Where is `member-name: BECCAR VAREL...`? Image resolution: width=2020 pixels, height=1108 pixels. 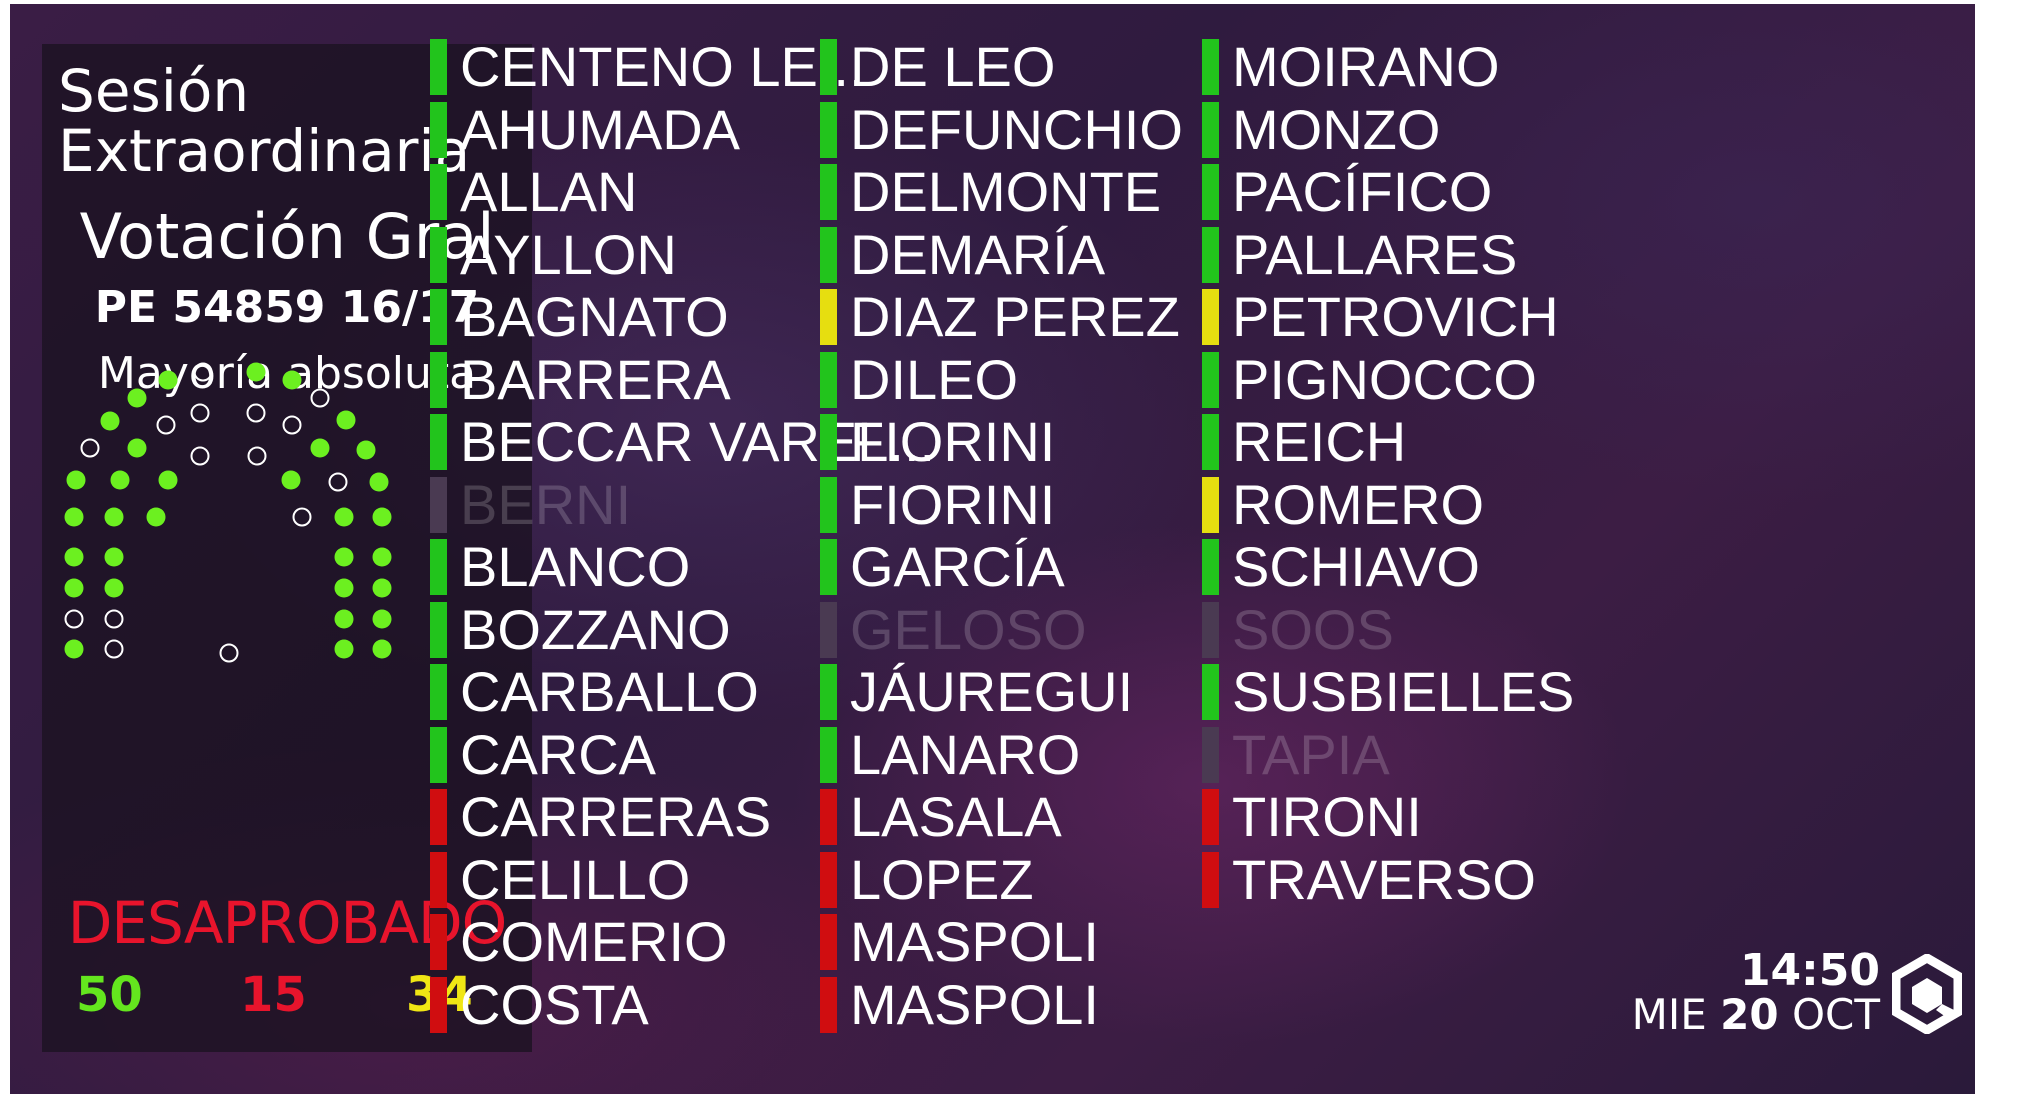
member-name: BECCAR VAREL... is located at coordinates (698, 441).